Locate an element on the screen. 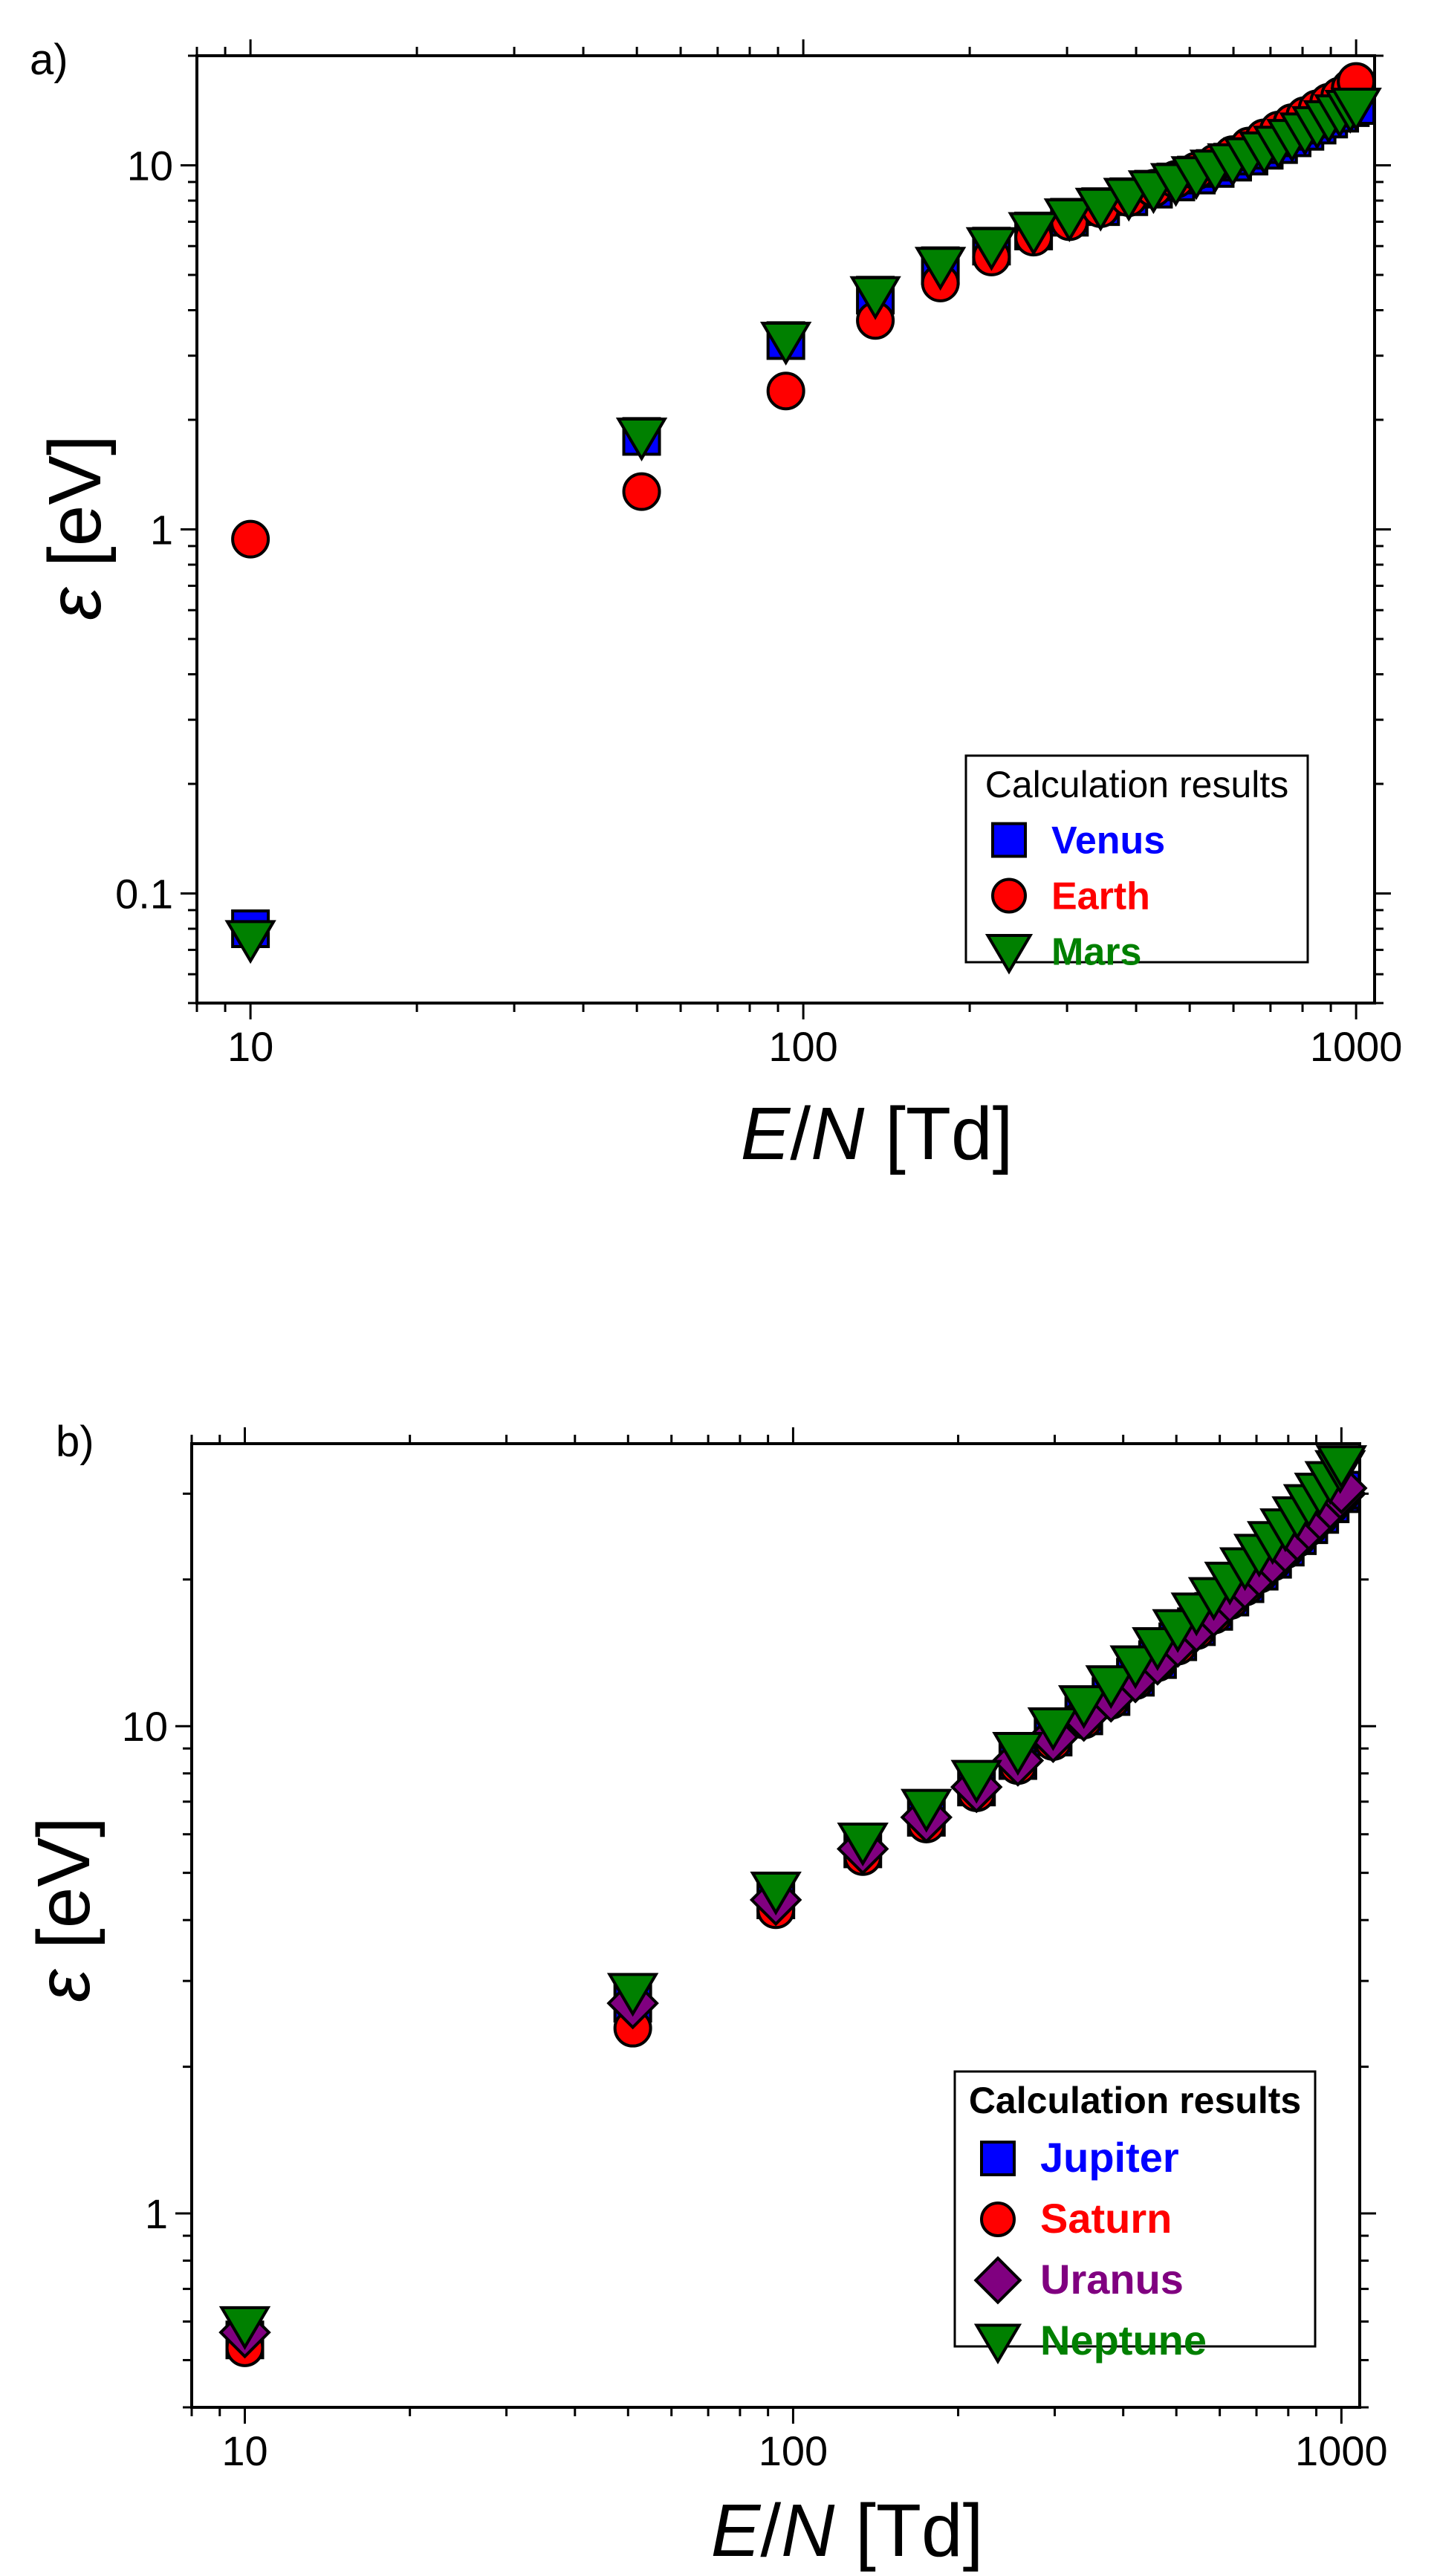  legend-marker-jupiter is located at coordinates (998, 2158).